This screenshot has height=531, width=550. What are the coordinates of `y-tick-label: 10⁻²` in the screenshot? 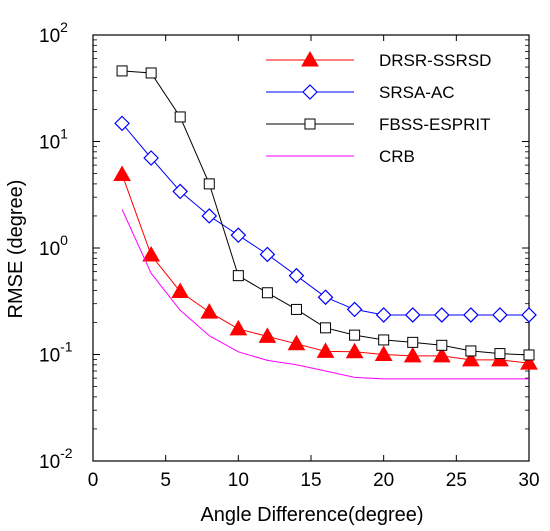 It's located at (56, 459).